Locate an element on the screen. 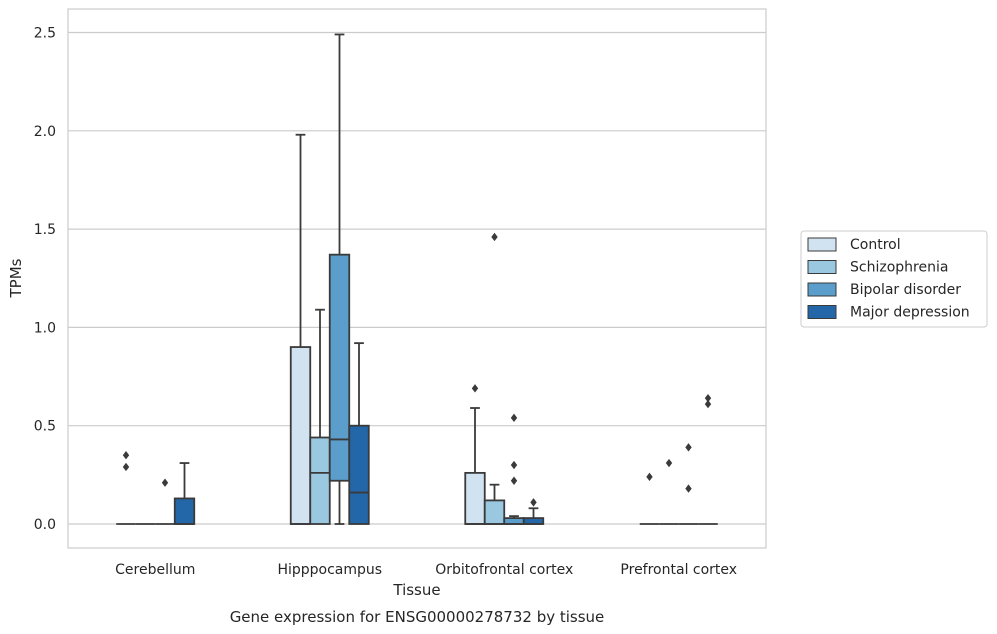 This screenshot has width=997, height=634. x-tick-label: Cerebellum is located at coordinates (155, 570).